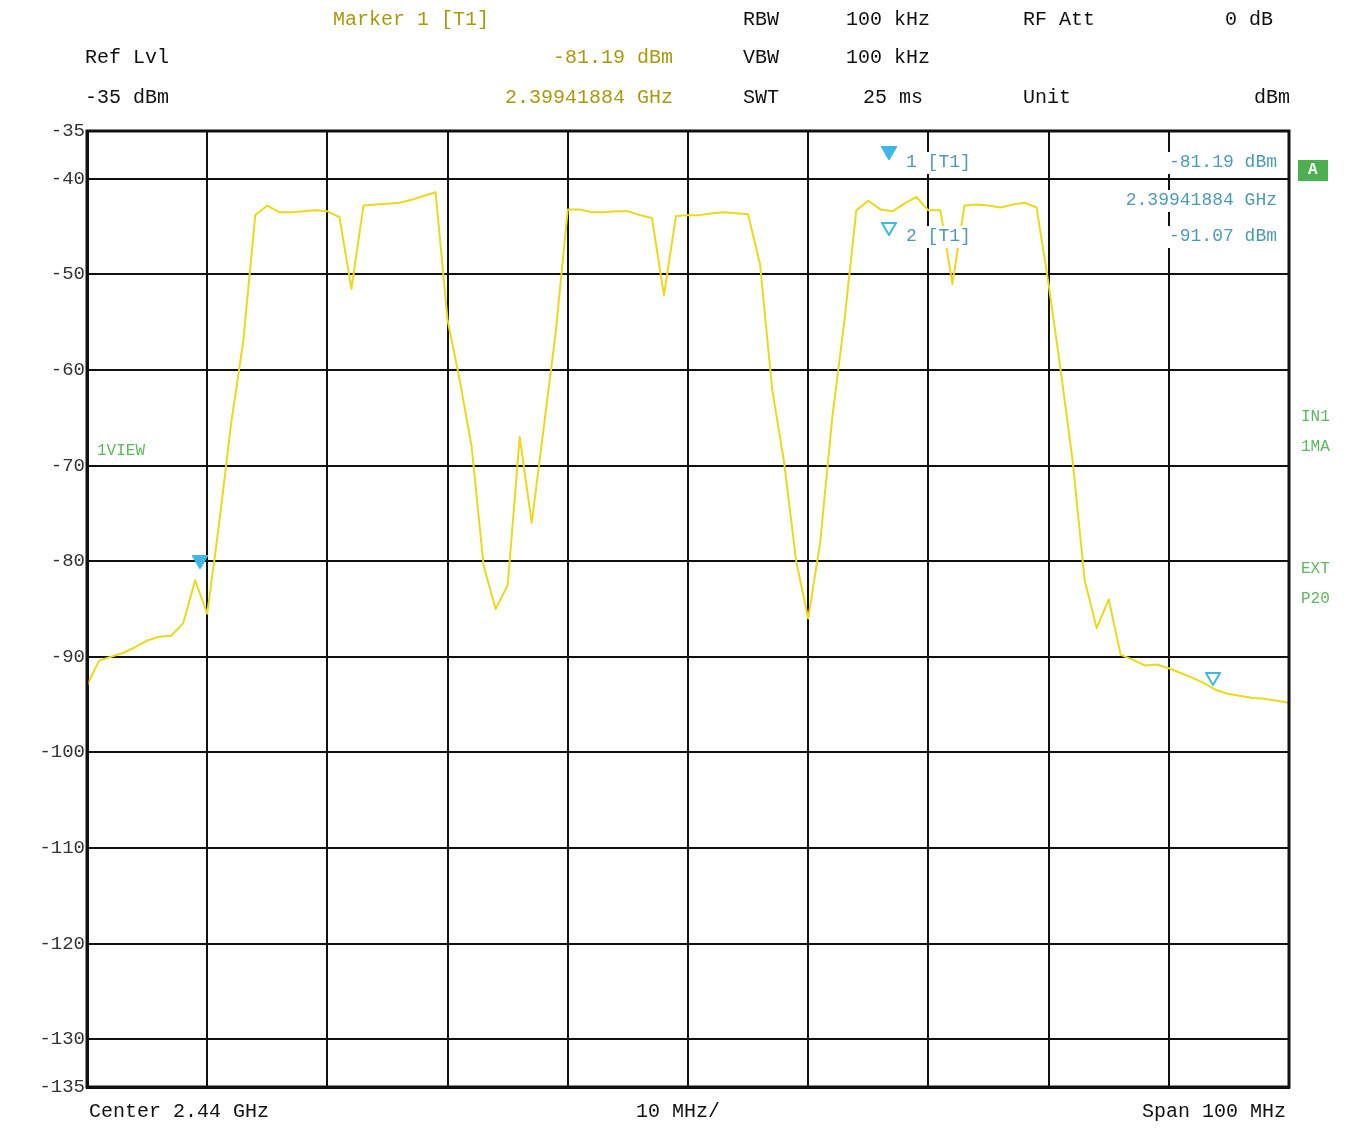 The width and height of the screenshot is (1360, 1131). I want to click on y-tick-label: -90, so click(67, 656).